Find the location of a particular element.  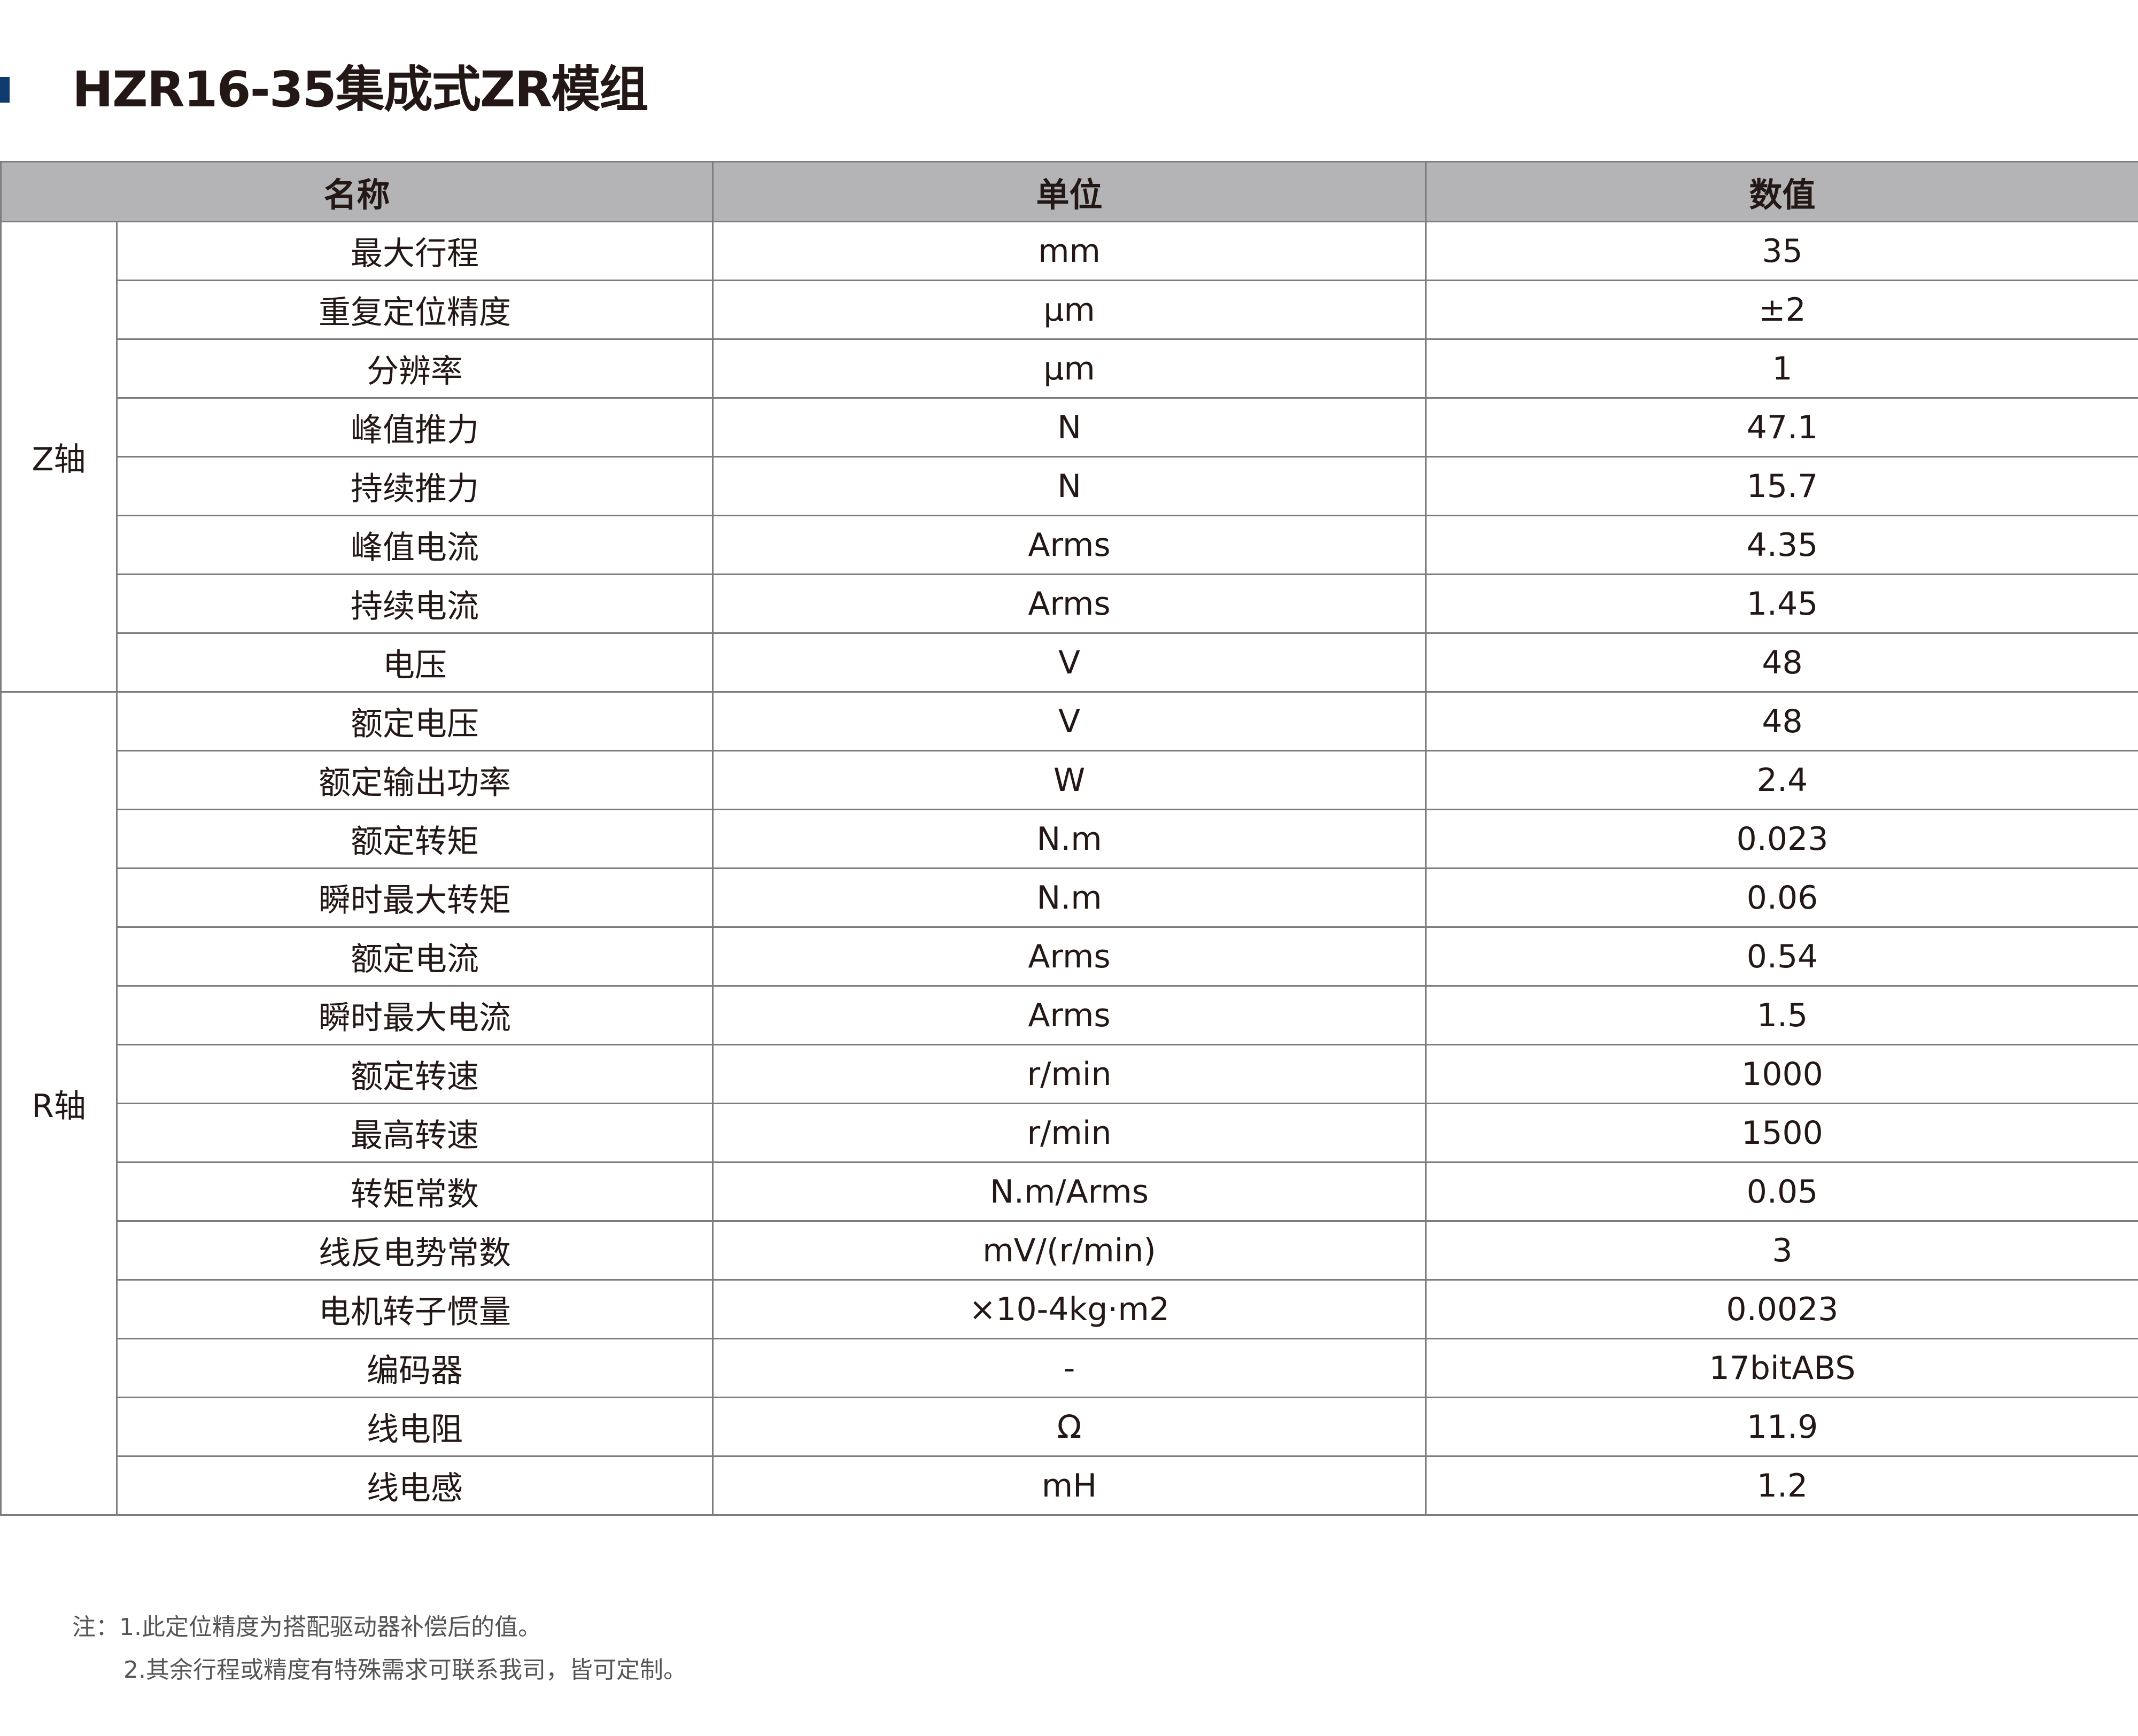

cell-value: 2.4 is located at coordinates (1781, 780).